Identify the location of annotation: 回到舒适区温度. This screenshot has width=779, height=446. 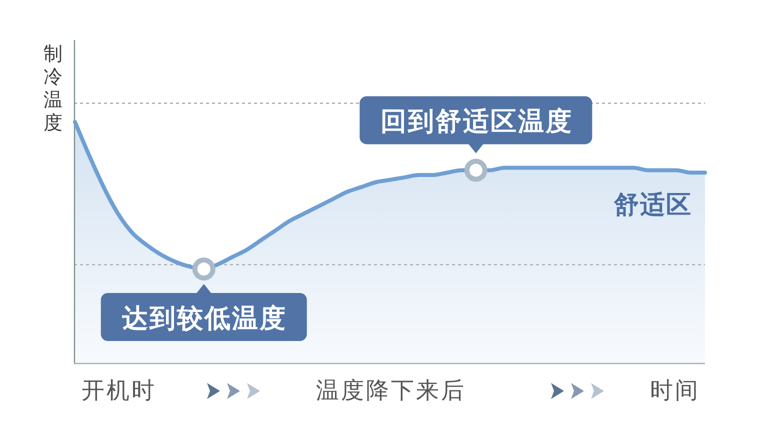
(476, 122).